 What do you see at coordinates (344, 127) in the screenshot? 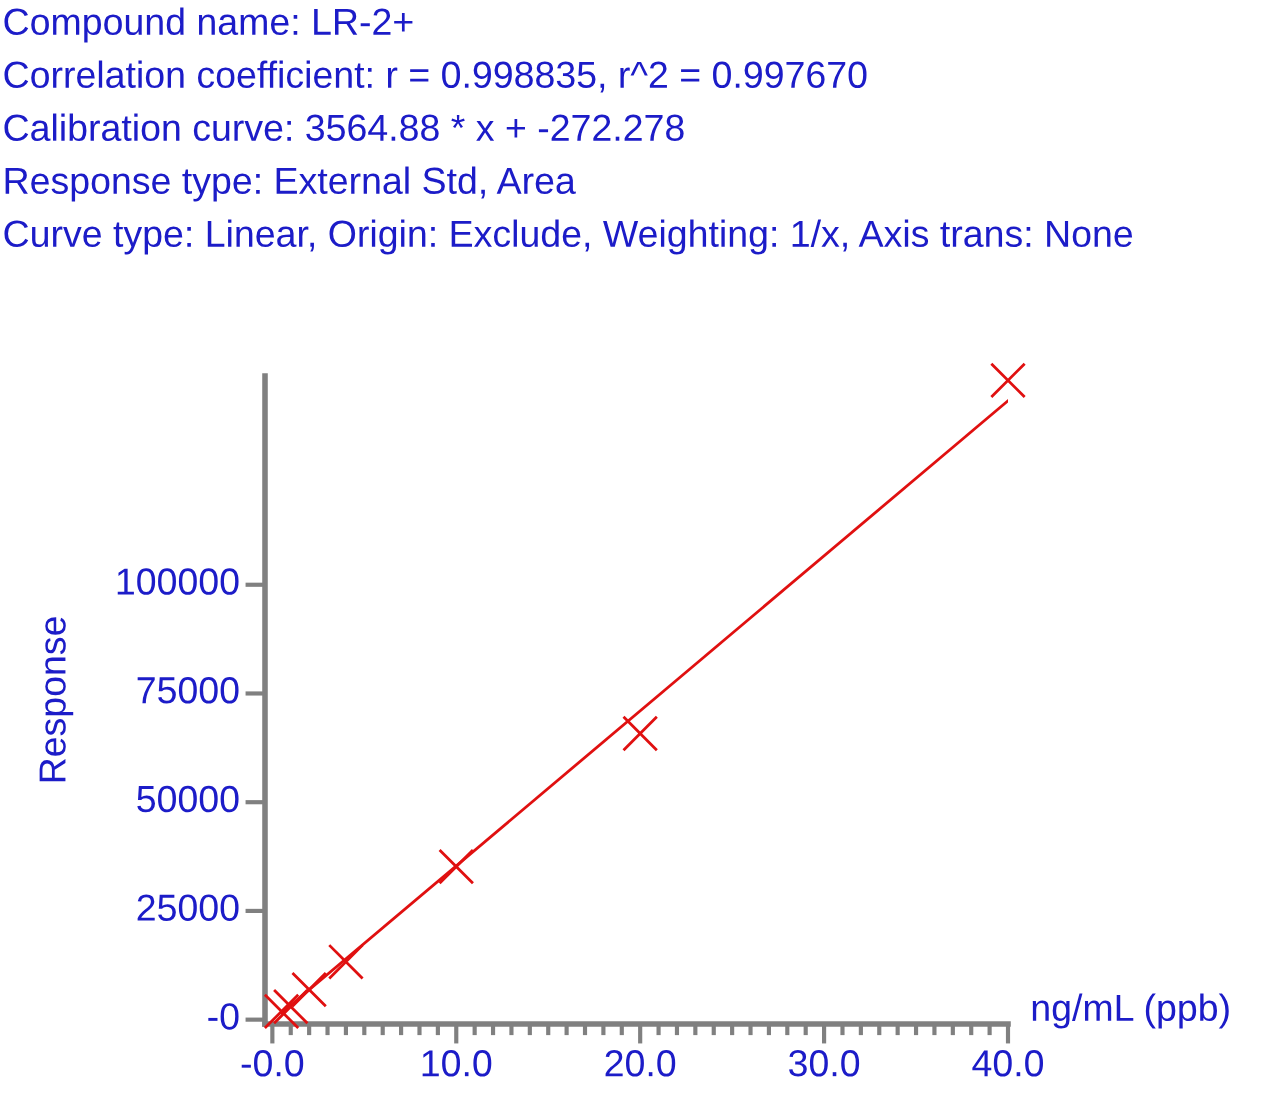
I see `text: Calibration curve: 3564.88 * x + -272.278` at bounding box center [344, 127].